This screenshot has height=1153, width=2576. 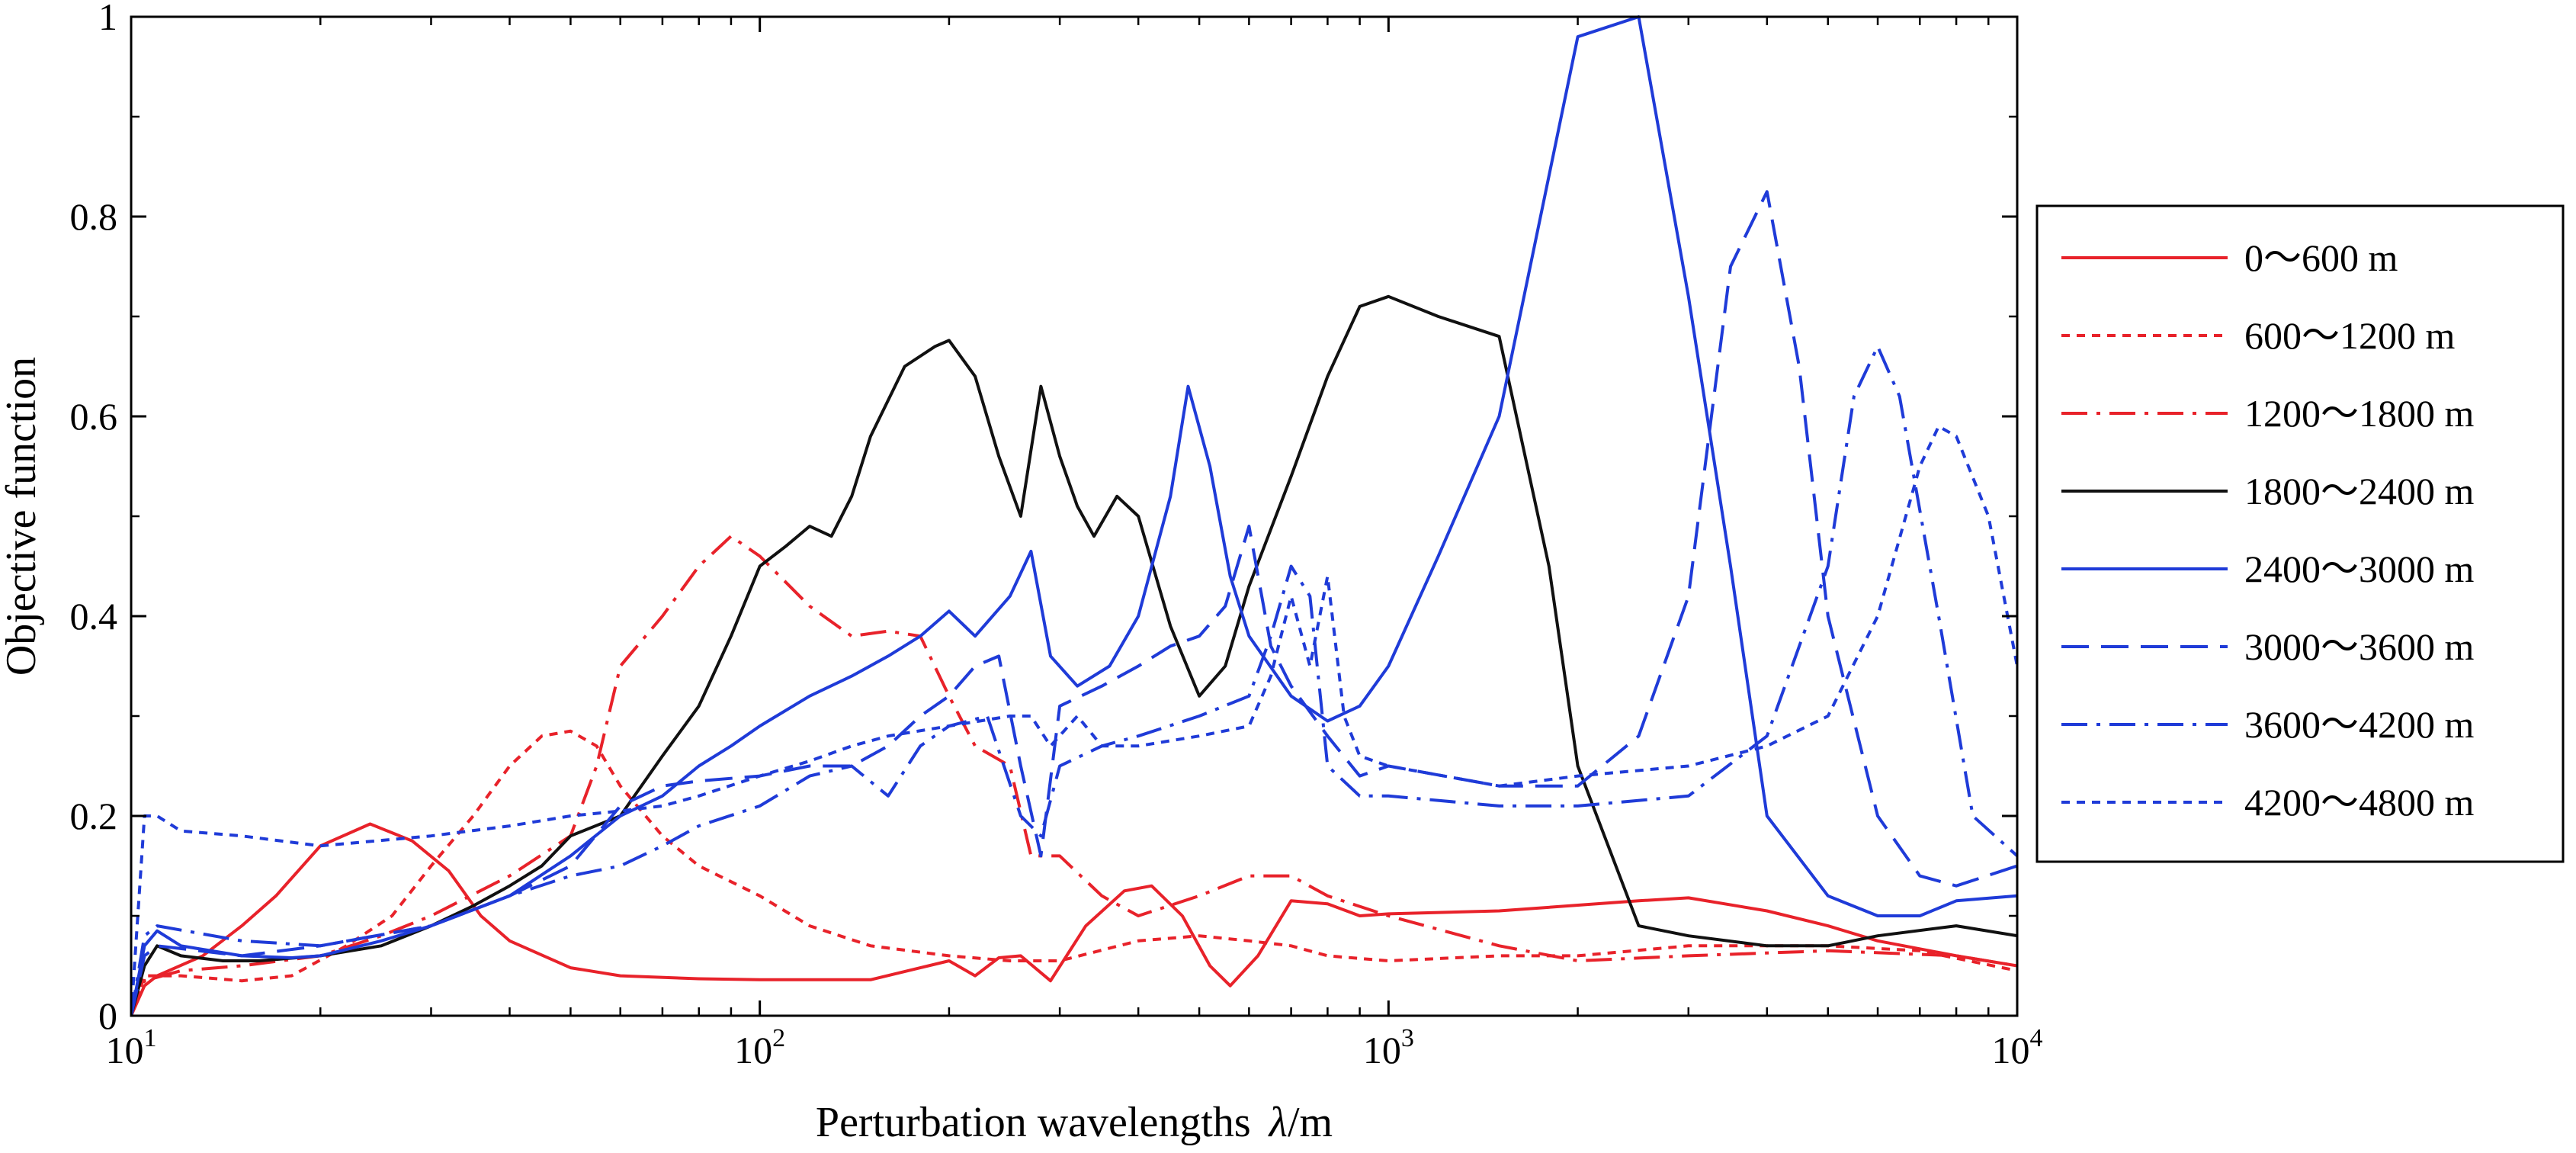 What do you see at coordinates (94, 416) in the screenshot?
I see `y-tick-label: 0.6` at bounding box center [94, 416].